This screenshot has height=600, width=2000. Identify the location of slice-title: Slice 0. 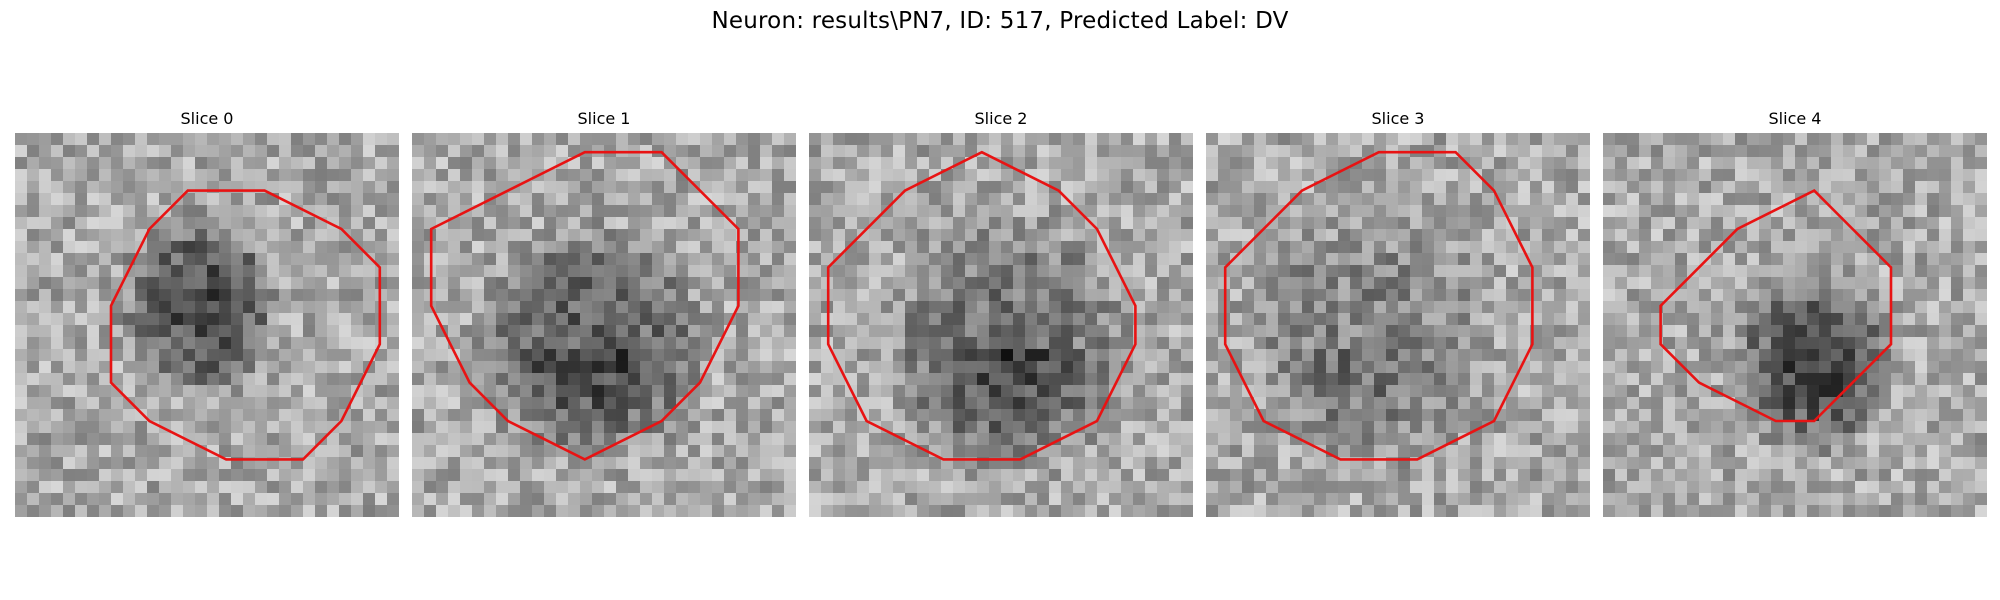
(207, 118).